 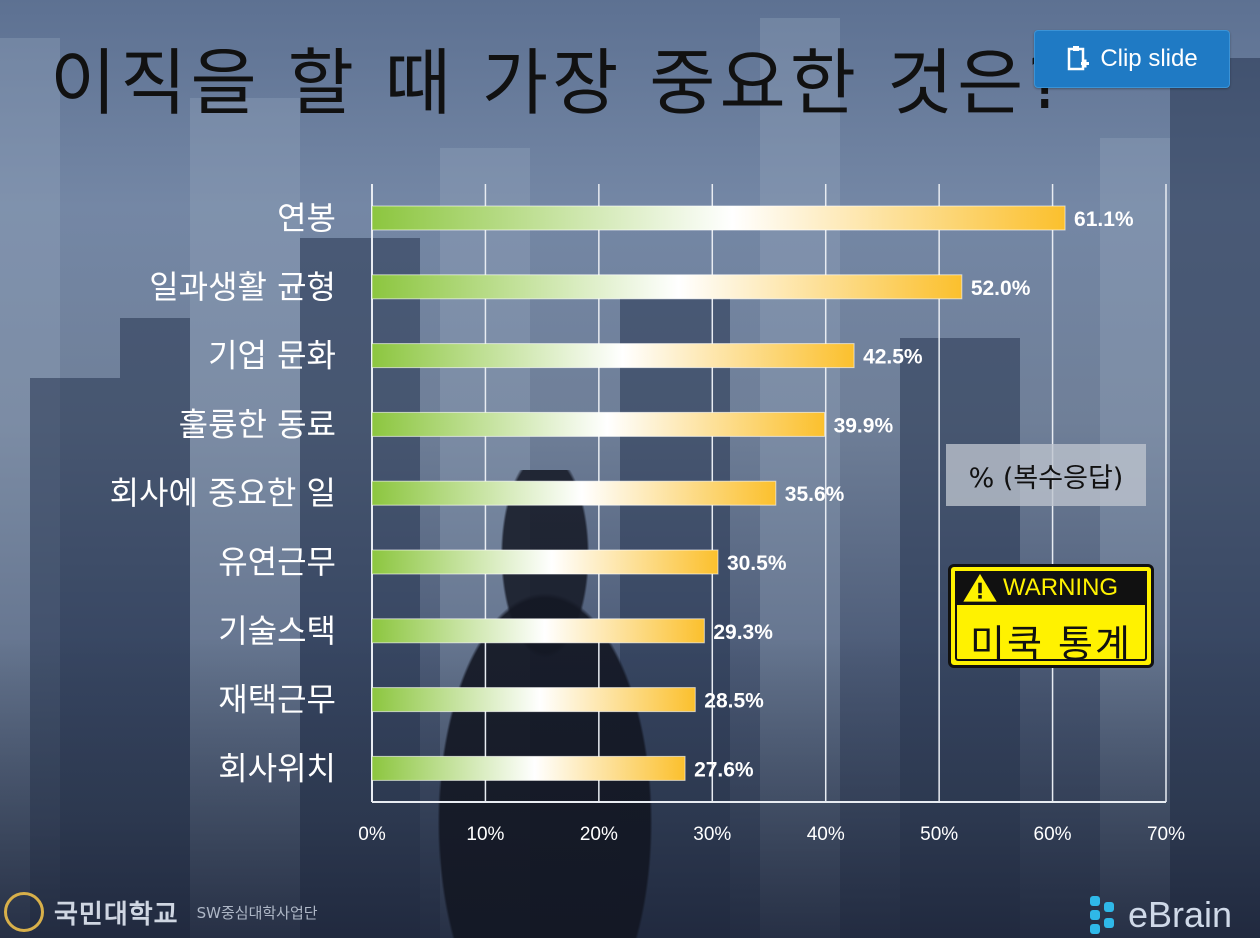 I want to click on x-tick-label-20: 20%, so click(x=599, y=834).